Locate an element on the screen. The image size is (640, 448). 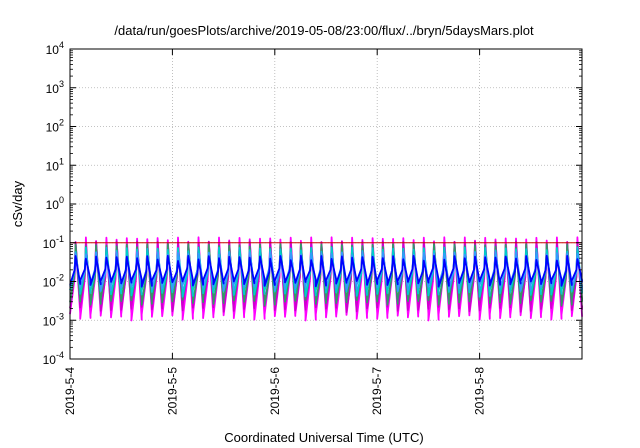
y-tick-label: 10⁻³ is located at coordinates (53, 319).